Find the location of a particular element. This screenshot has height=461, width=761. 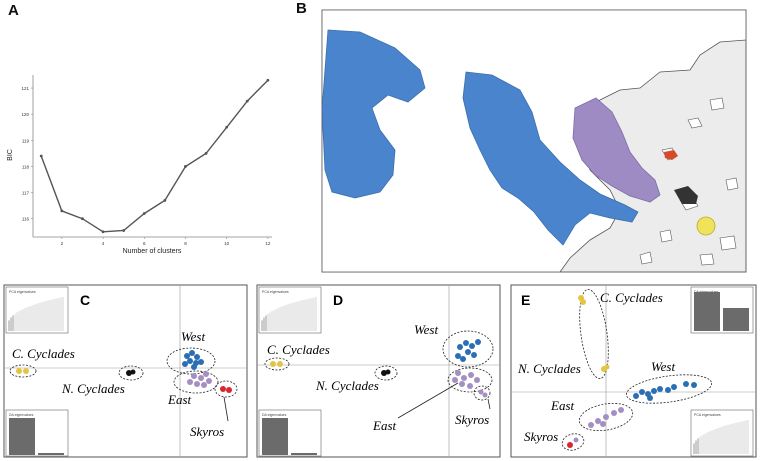

panel-d-pca-inset: PCA eigenvalues is located at coordinates (290, 310).